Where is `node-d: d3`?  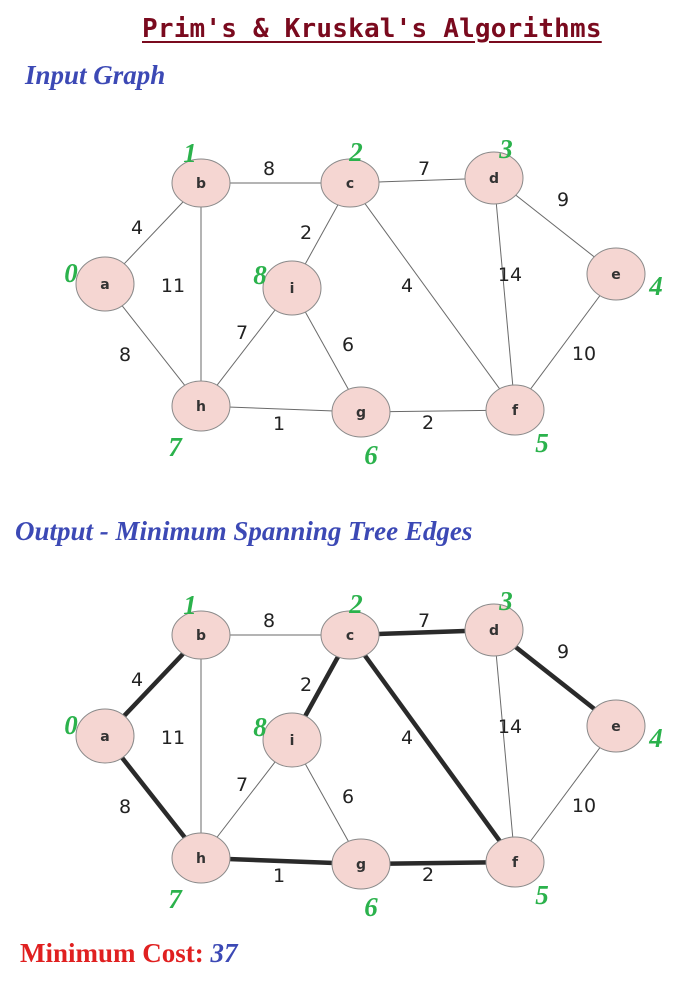
node-d: d3 is located at coordinates (494, 621).